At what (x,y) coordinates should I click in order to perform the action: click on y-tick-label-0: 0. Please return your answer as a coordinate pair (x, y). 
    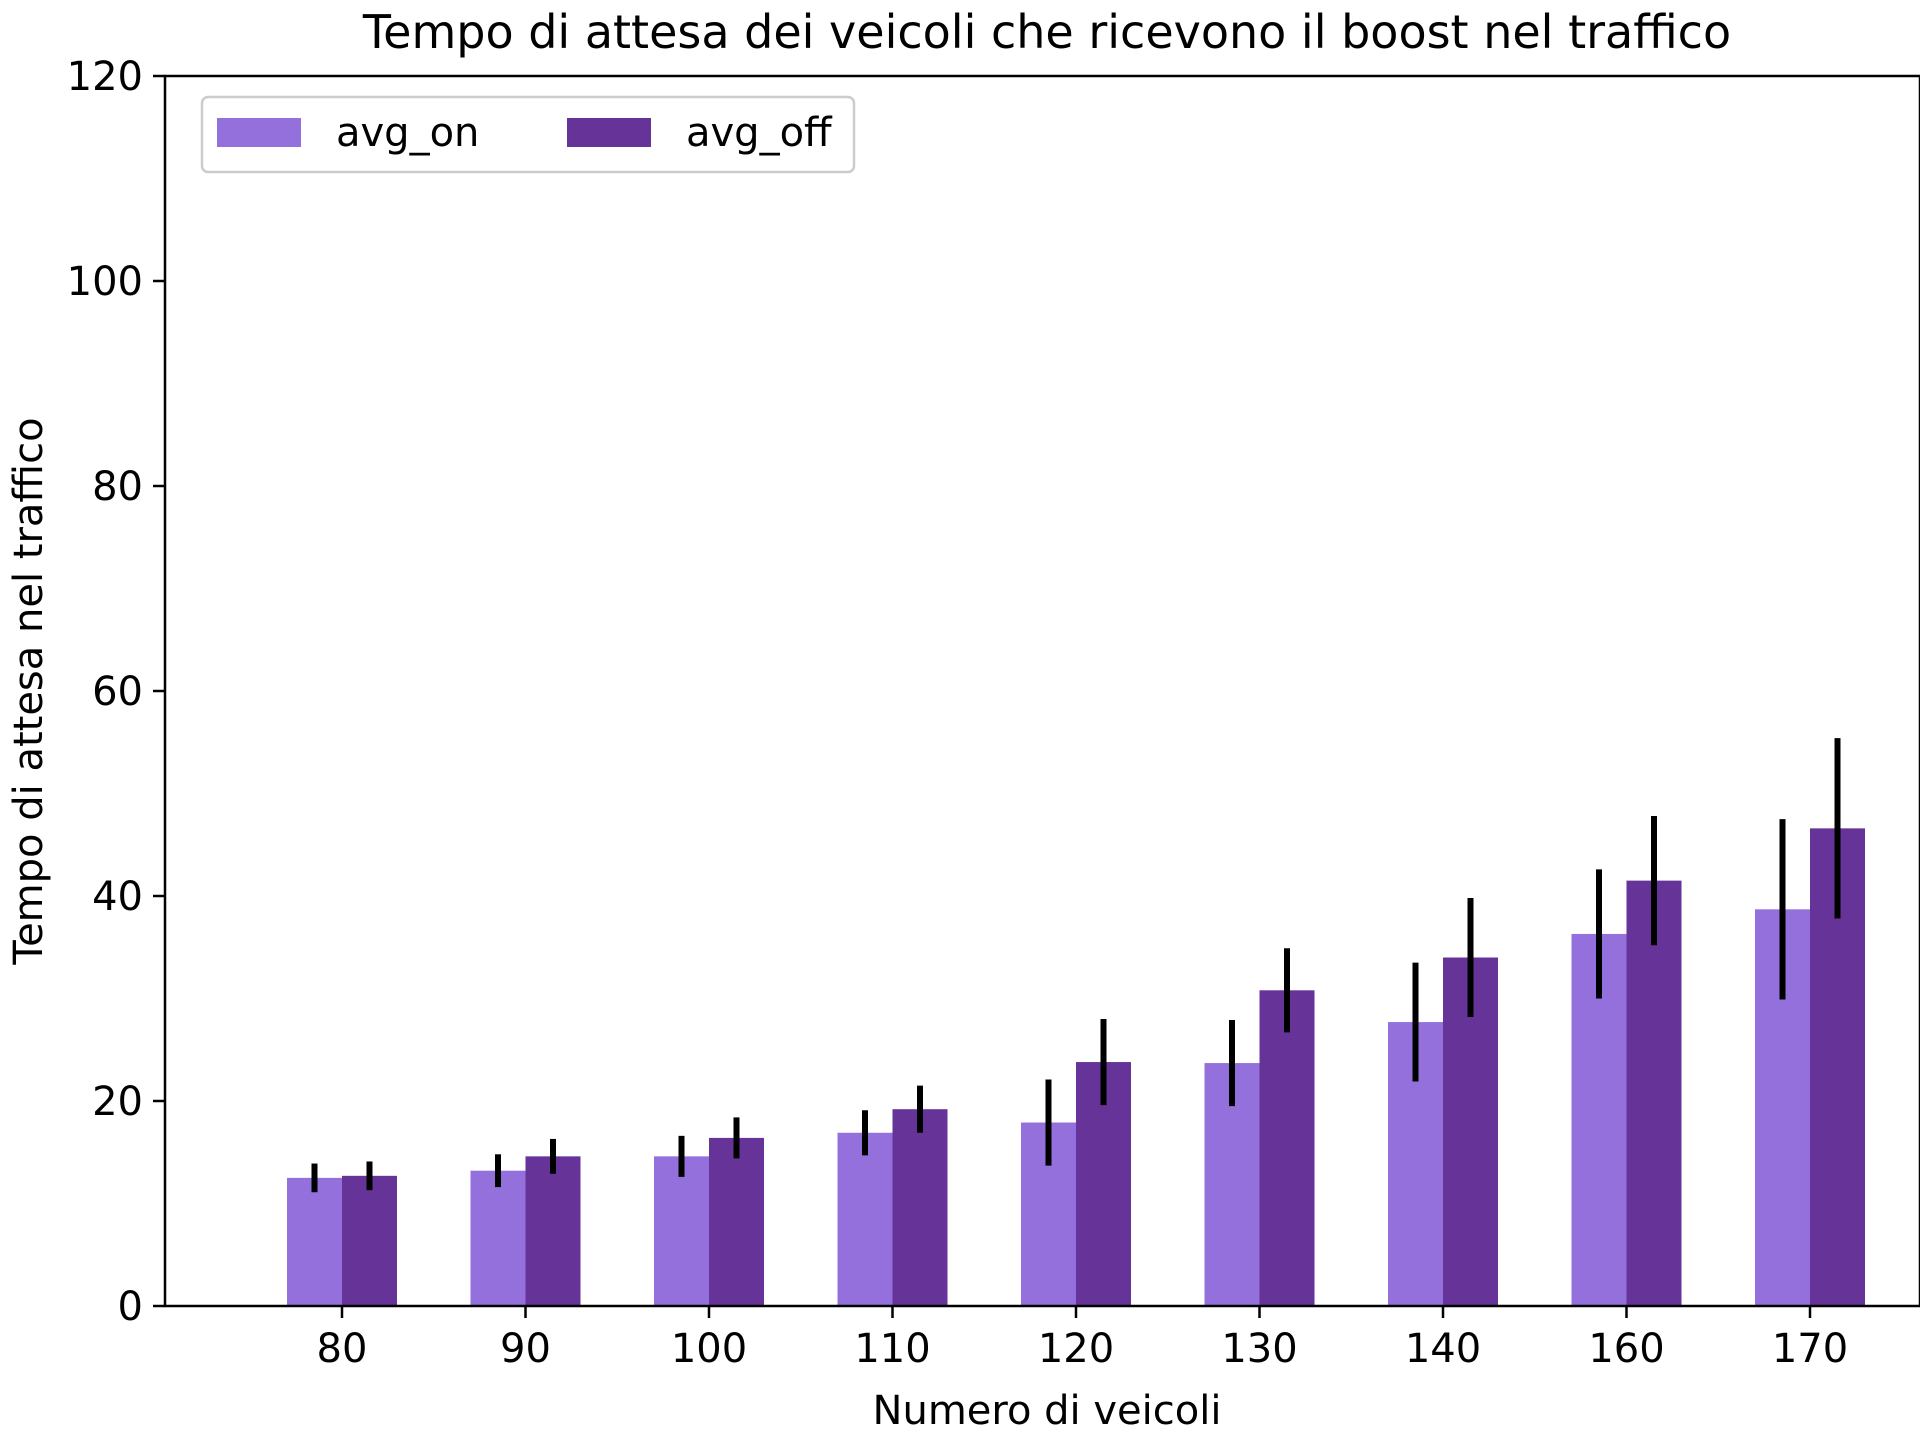
    Looking at the image, I should click on (130, 1307).